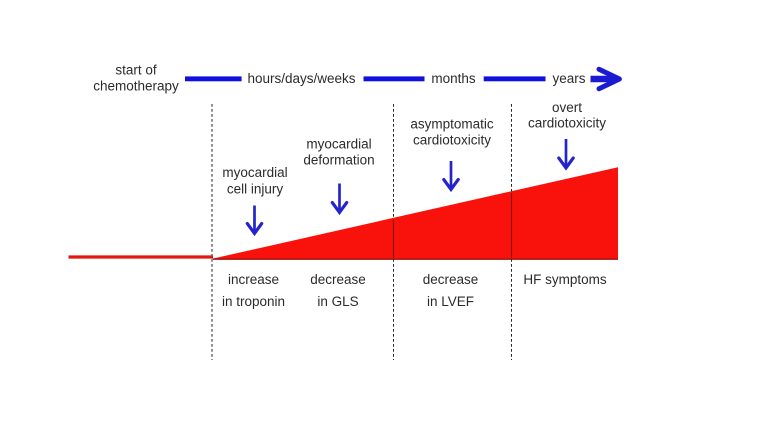  I want to click on svg-text: asymptomatic, so click(452, 124).